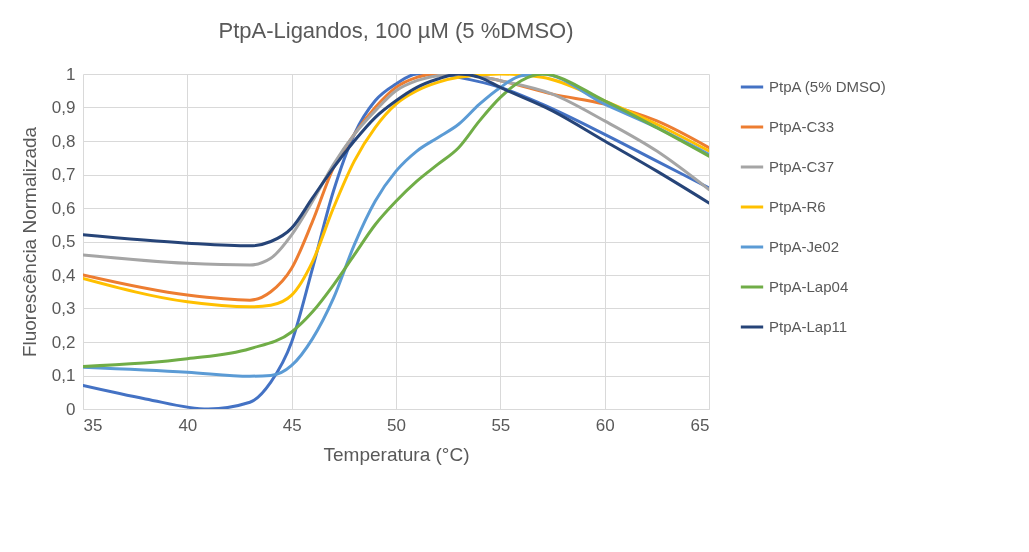 The width and height of the screenshot is (1029, 552). Describe the element at coordinates (63, 208) in the screenshot. I see `y-tick-label: 0,6` at that location.